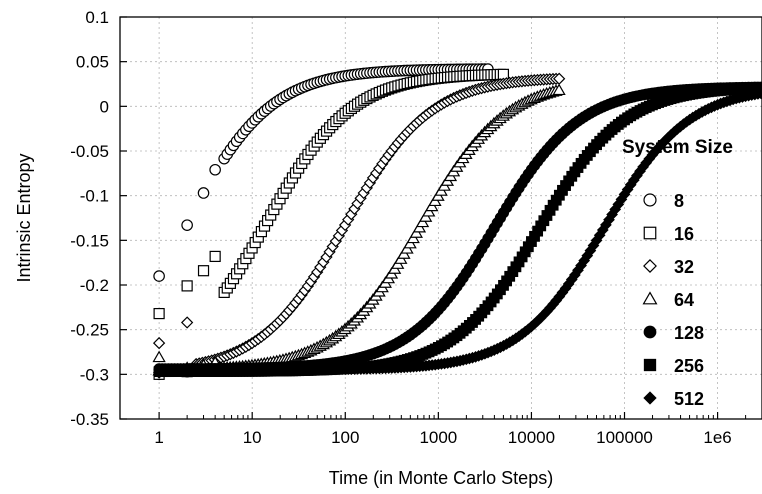  Describe the element at coordinates (441, 478) in the screenshot. I see `x-axis-title: Time (in Monte Carlo Steps)` at that location.